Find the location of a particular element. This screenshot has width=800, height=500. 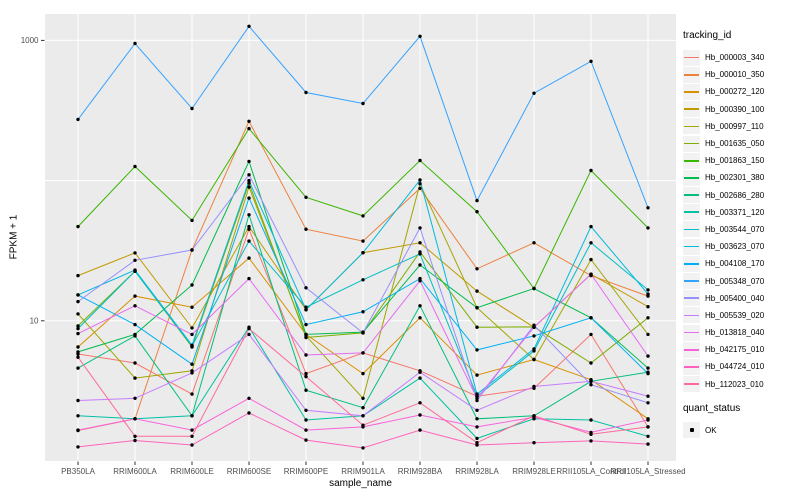

legend-item-Hb_001635_050: Hb_001635_050 is located at coordinates (741, 143).